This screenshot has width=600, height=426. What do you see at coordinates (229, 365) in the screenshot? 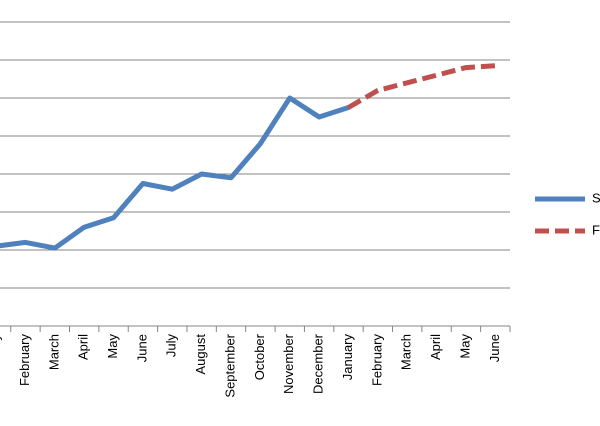
I see `x-tick-label: September` at bounding box center [229, 365].